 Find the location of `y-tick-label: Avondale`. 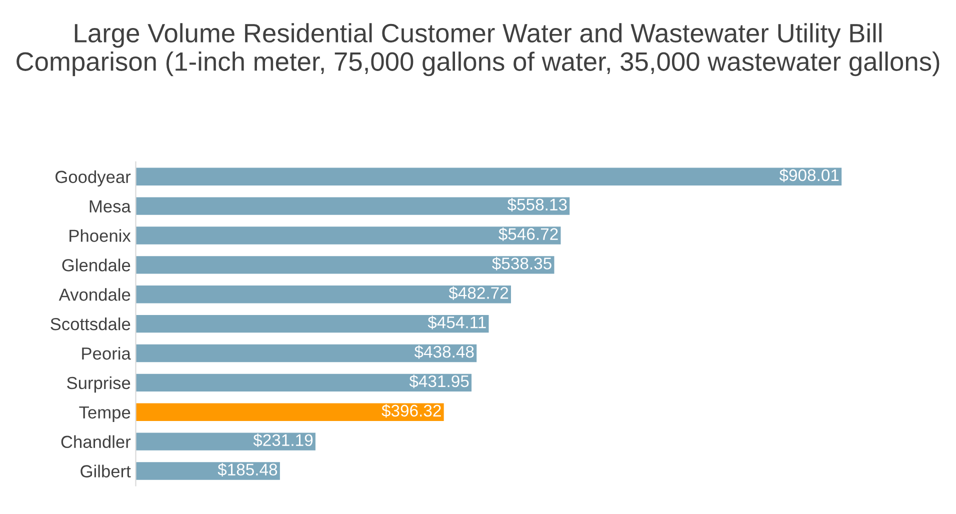

y-tick-label: Avondale is located at coordinates (94, 294).